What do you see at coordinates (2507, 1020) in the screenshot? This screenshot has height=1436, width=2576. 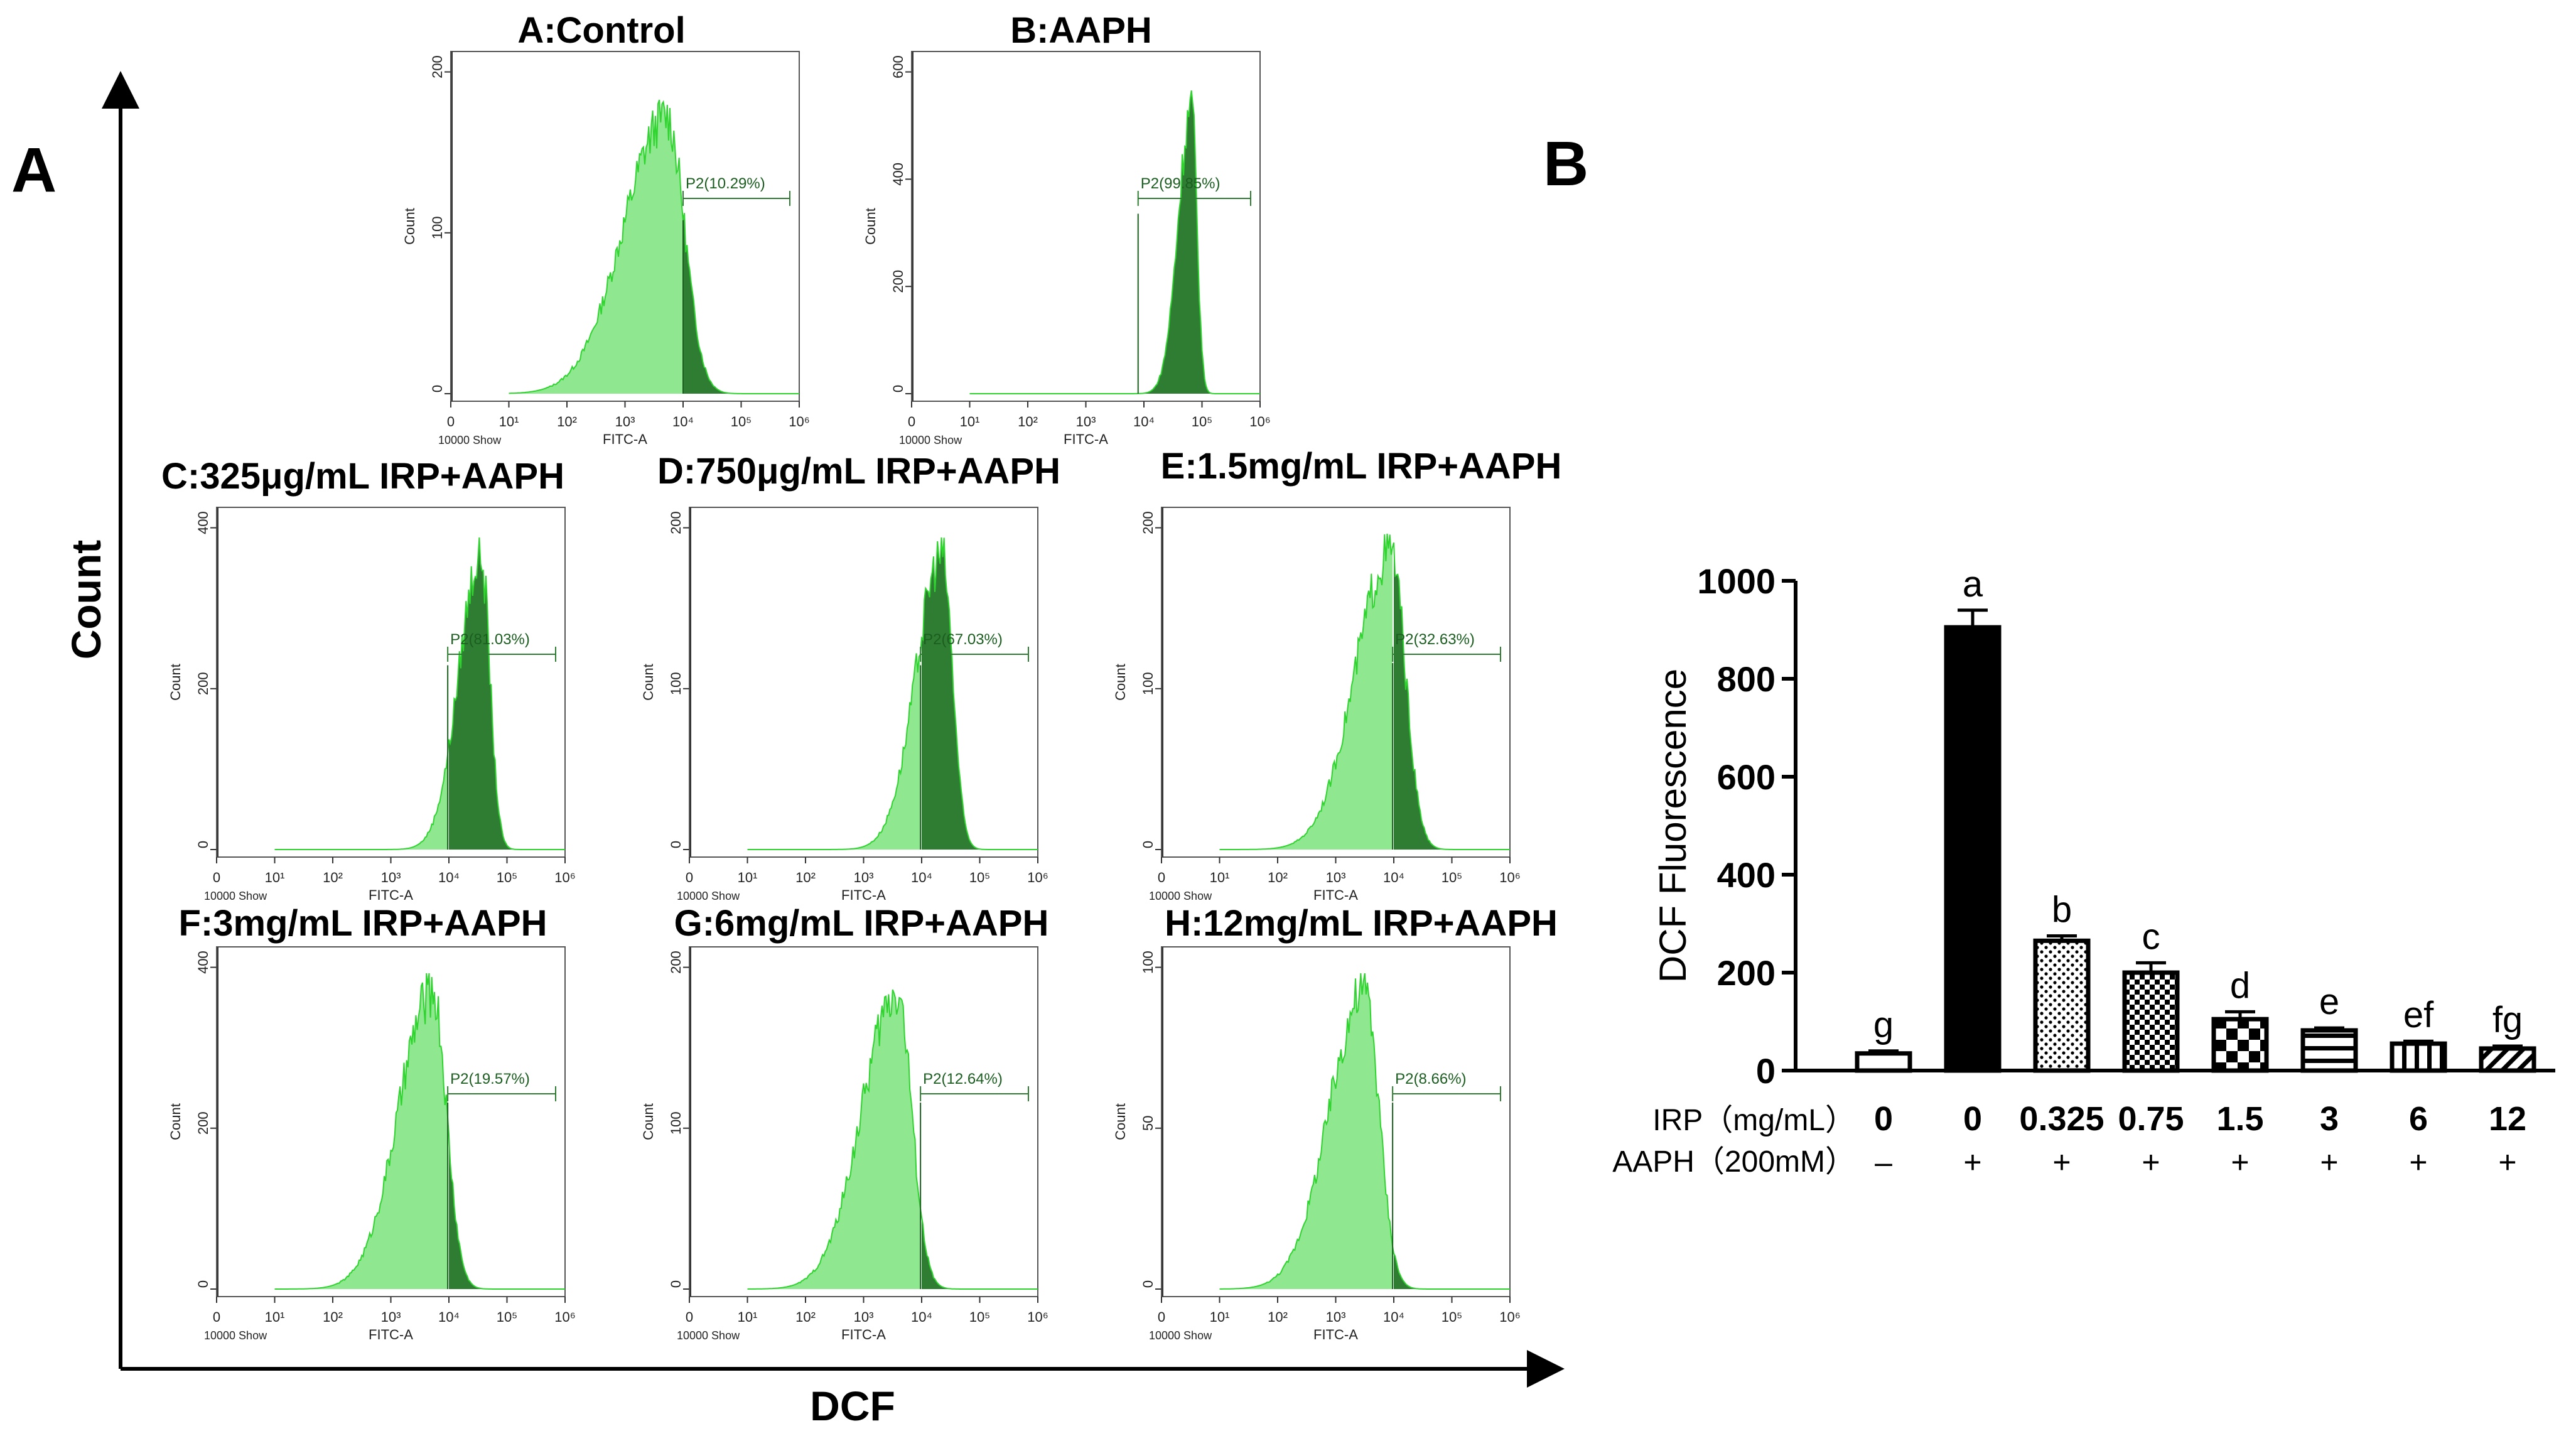 I see `significance-letter: fg` at bounding box center [2507, 1020].